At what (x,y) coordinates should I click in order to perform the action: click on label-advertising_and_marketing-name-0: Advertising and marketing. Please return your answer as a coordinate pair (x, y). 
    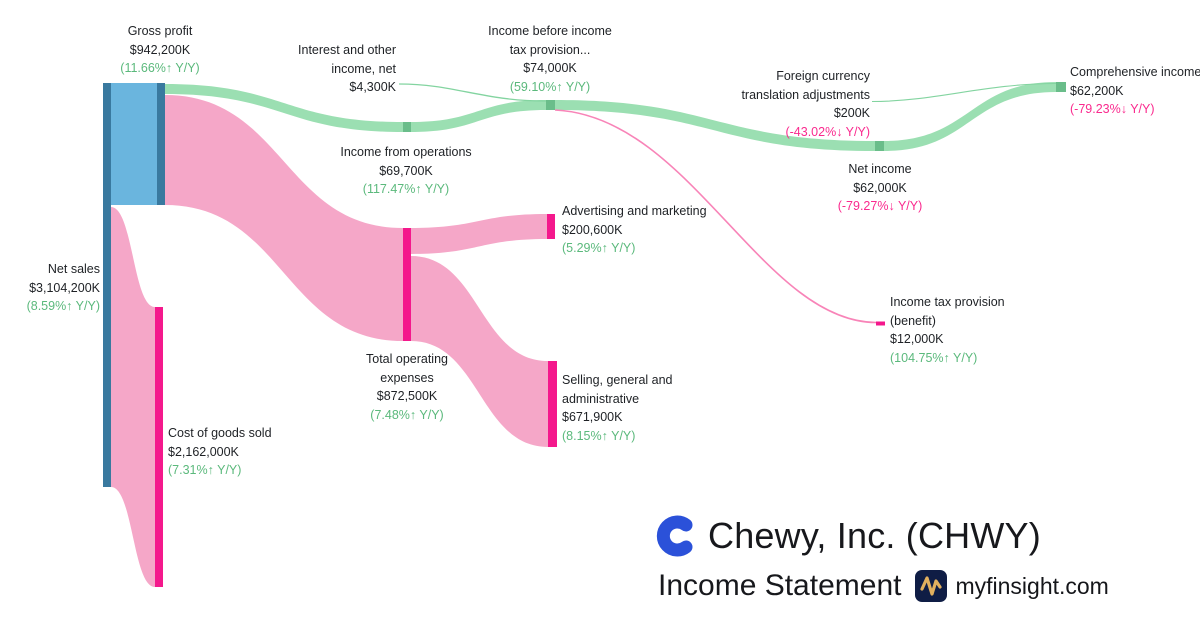
    Looking at the image, I should click on (634, 211).